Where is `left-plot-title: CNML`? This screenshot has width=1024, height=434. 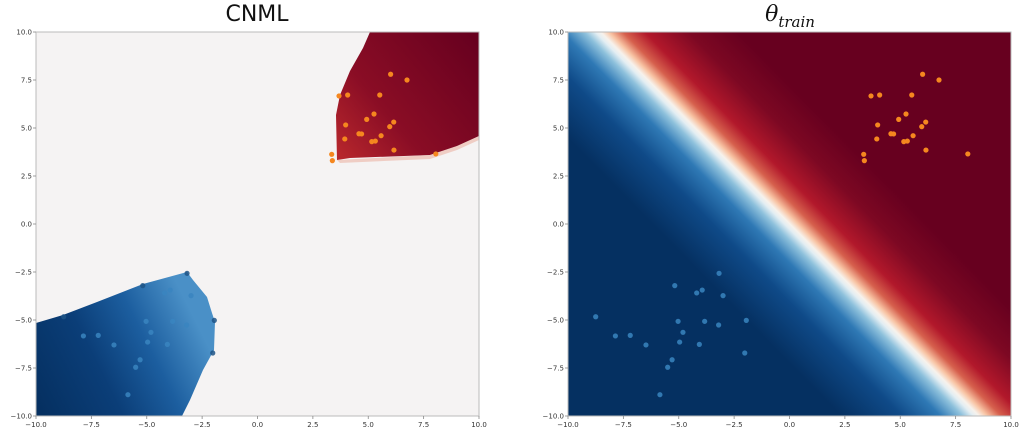 left-plot-title: CNML is located at coordinates (257, 14).